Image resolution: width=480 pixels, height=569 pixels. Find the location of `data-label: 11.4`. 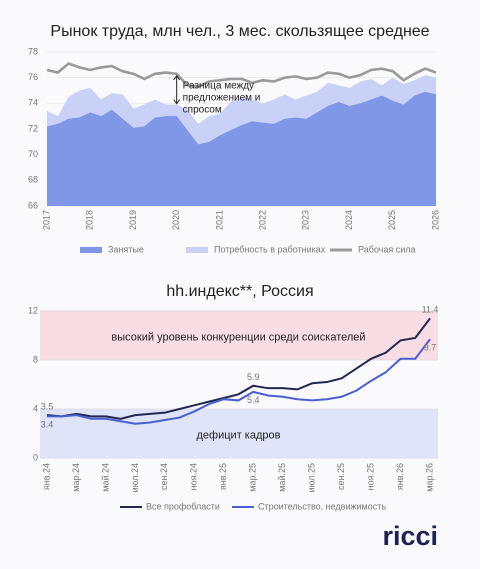

data-label: 11.4 is located at coordinates (430, 310).